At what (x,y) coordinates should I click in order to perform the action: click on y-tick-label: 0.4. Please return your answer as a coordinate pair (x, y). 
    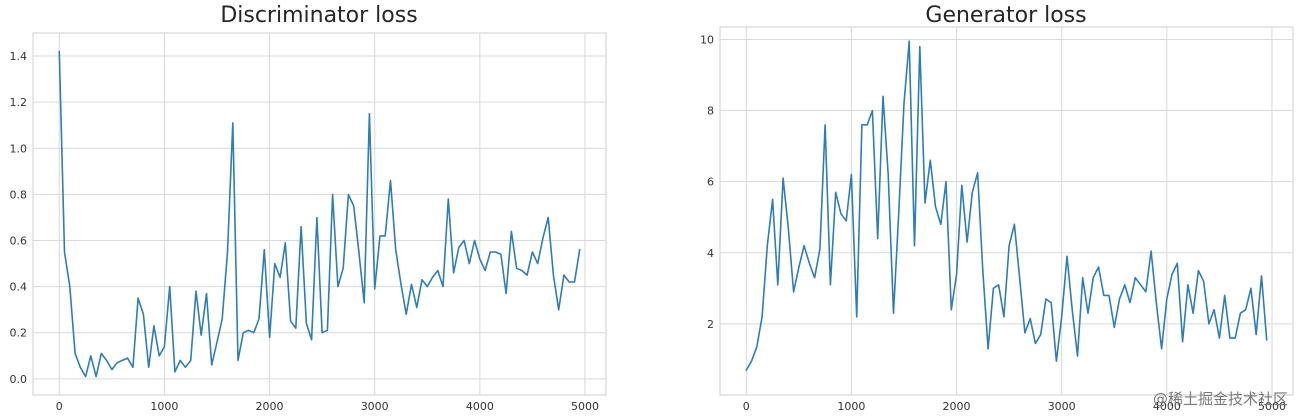
    Looking at the image, I should click on (19, 287).